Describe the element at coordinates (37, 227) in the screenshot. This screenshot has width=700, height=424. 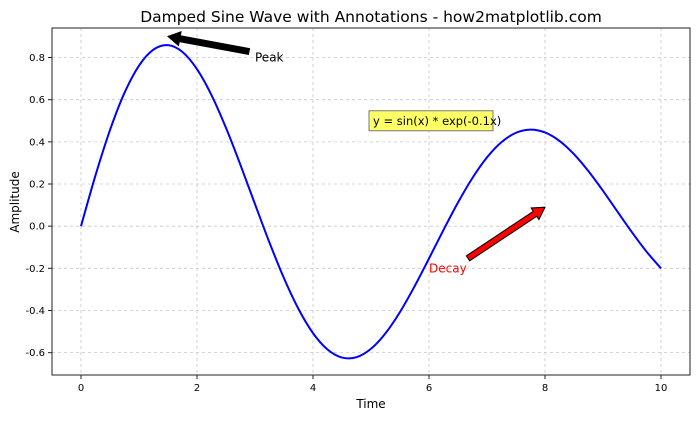
I see `y-tick-label: 0.0` at that location.